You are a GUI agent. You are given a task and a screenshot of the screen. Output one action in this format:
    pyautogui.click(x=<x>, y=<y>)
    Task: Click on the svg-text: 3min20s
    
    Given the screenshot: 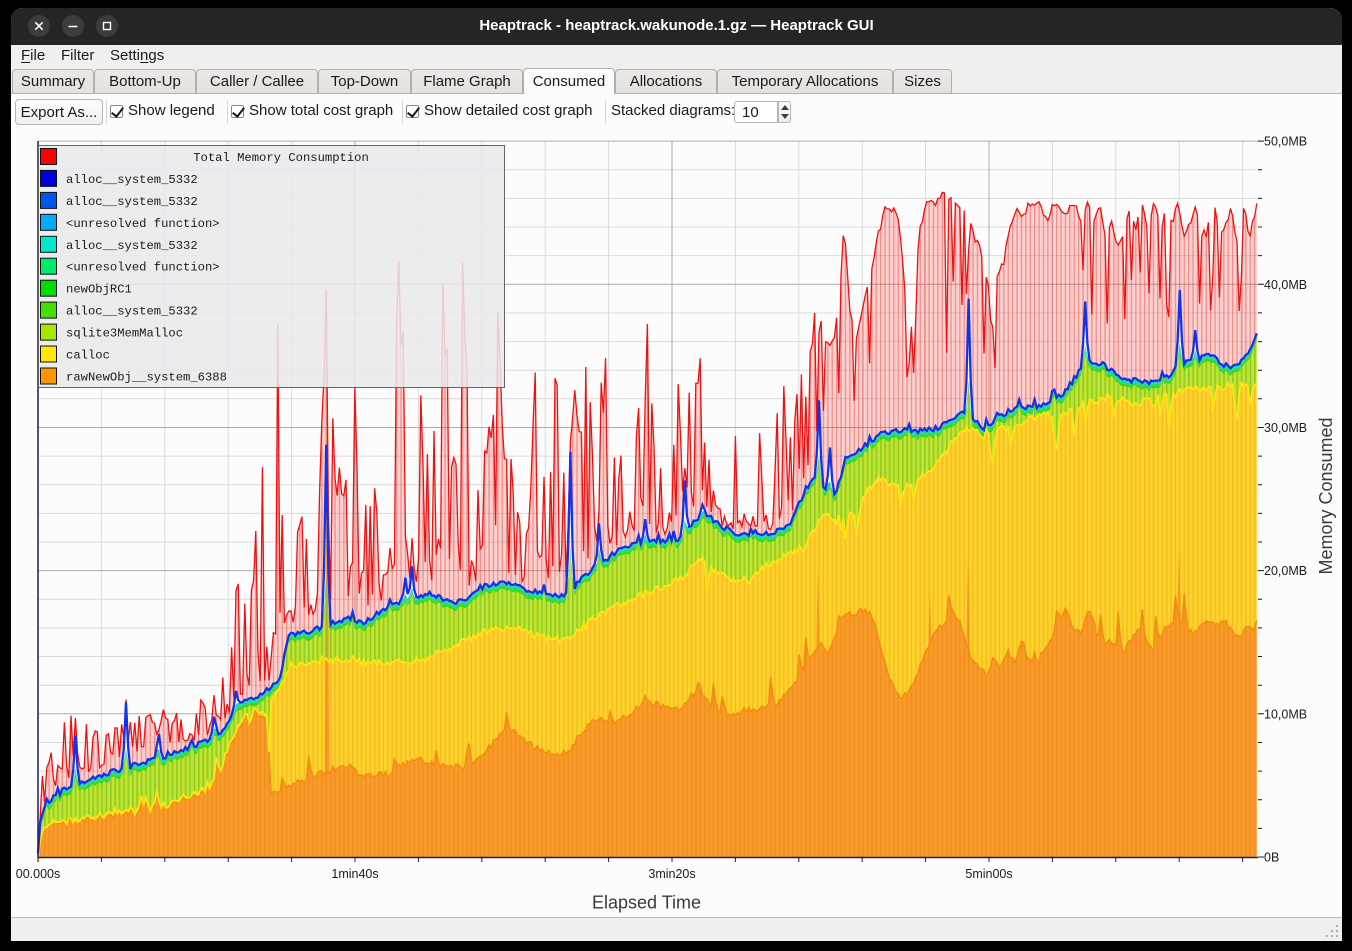 What is the action you would take?
    pyautogui.click(x=671, y=874)
    